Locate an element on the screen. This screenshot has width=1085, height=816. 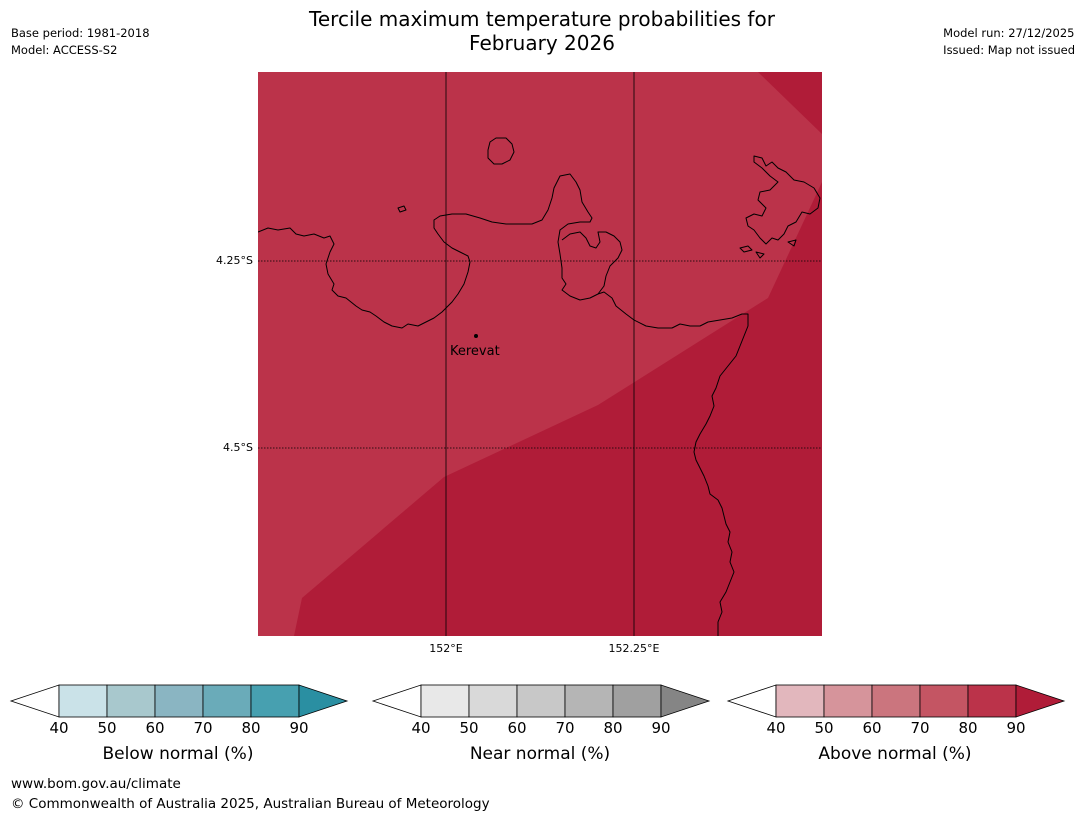
lat-label-4-25: 4.25°S is located at coordinates (234, 260).